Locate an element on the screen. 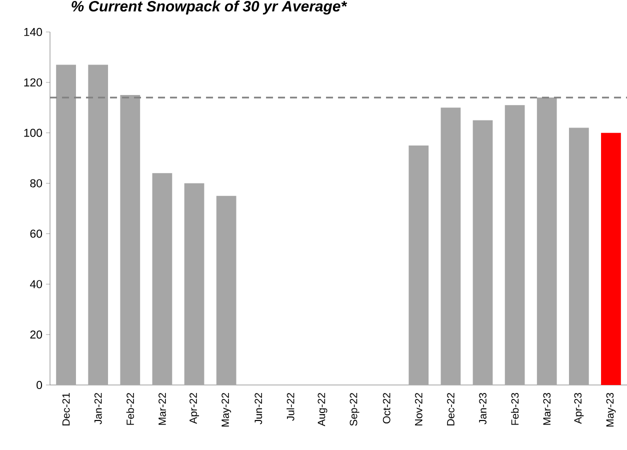 This screenshot has width=627, height=450. y-tick-label: 20 is located at coordinates (36, 334).